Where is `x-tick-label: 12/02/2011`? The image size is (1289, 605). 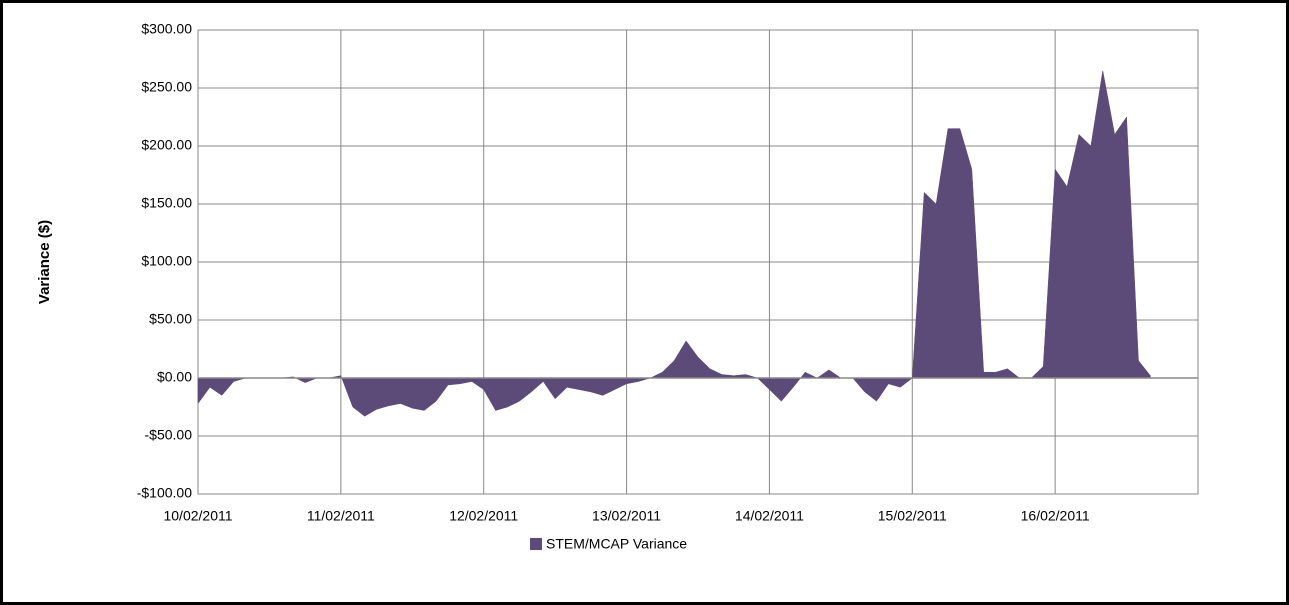
x-tick-label: 12/02/2011 is located at coordinates (483, 516).